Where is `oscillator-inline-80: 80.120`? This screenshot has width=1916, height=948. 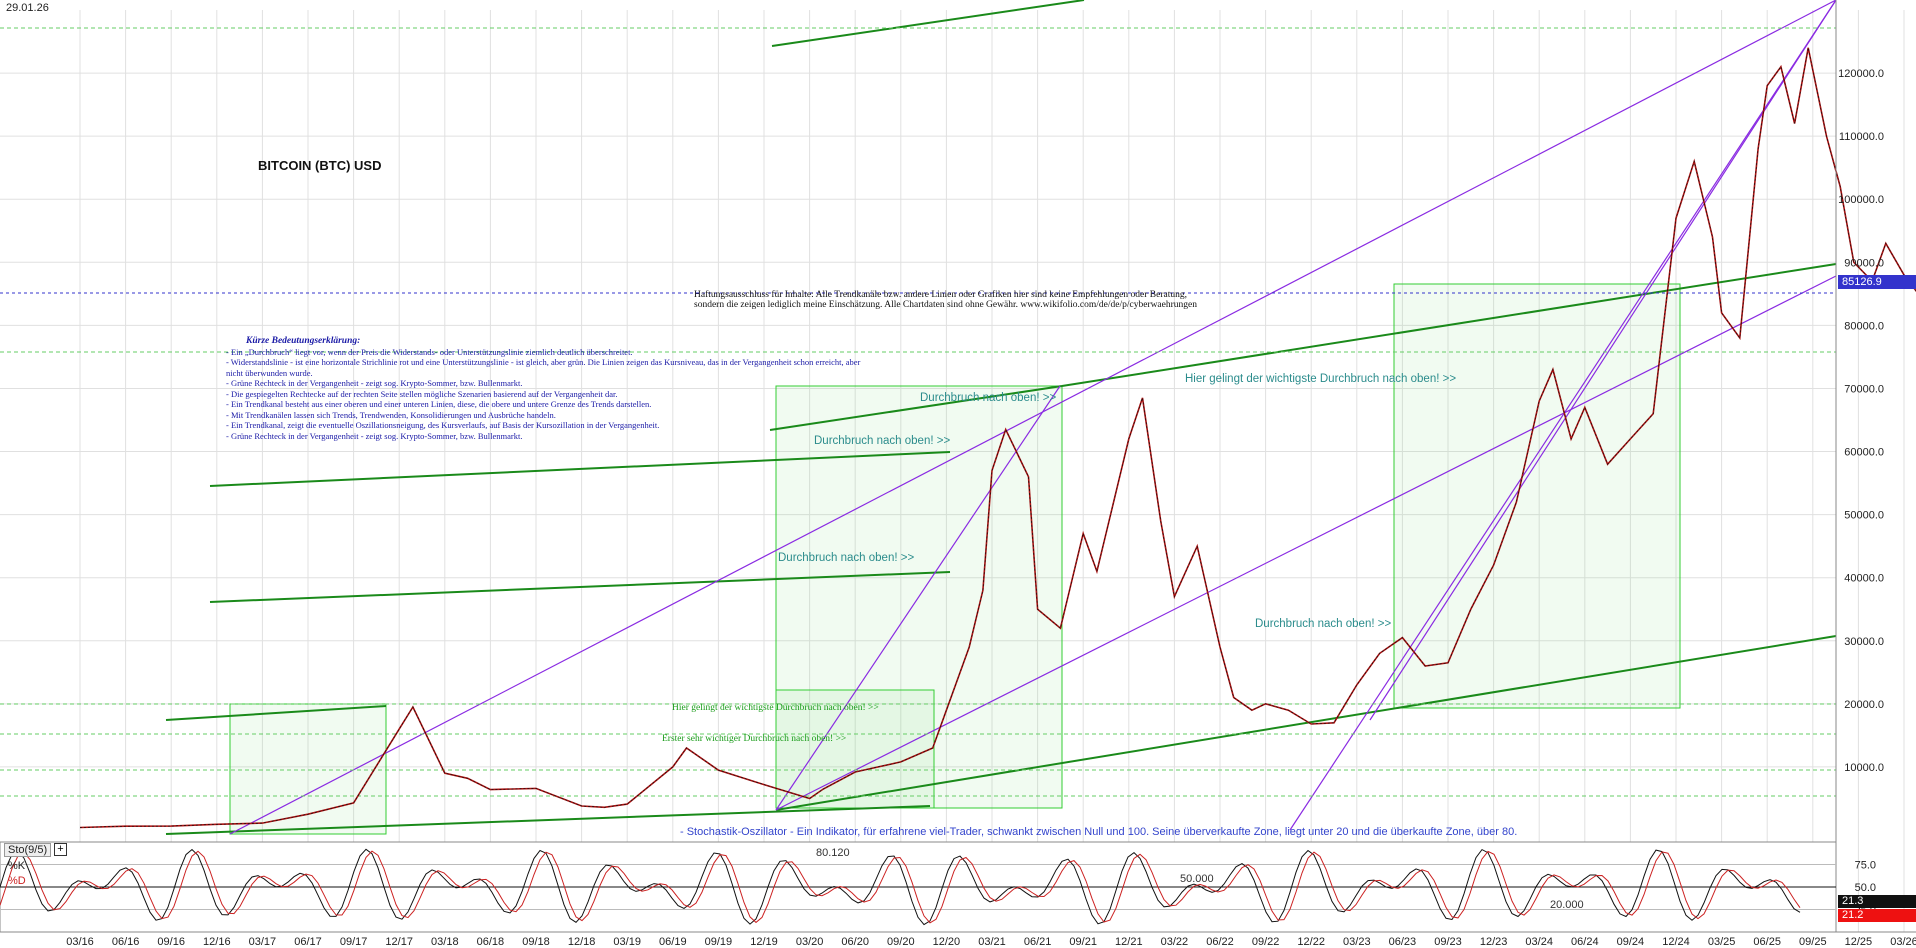 oscillator-inline-80: 80.120 is located at coordinates (833, 853).